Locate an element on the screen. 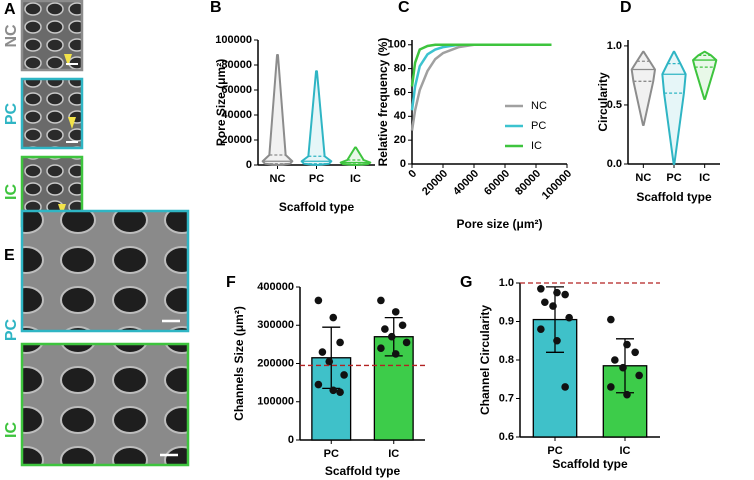 This screenshot has height=480, width=754. y-tick-label: 40000 is located at coordinates (236, 115).